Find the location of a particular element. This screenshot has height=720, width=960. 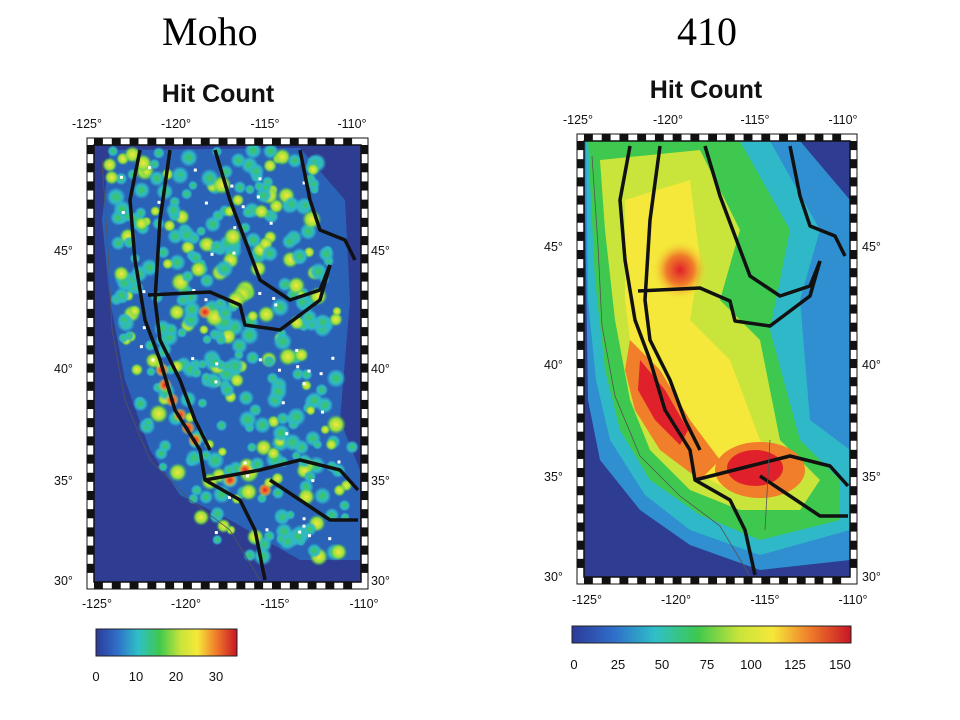

moho-top-lon-tick-115: -115° is located at coordinates (264, 124).